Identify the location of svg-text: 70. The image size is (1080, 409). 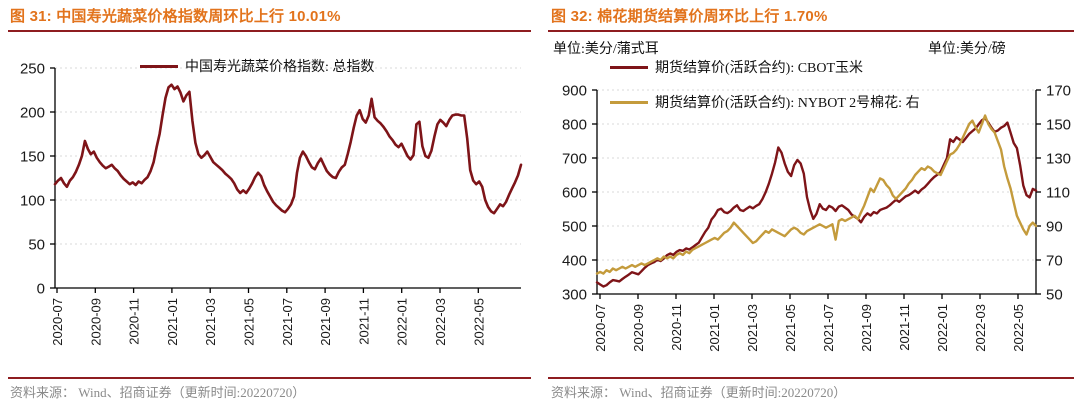
(1054, 260).